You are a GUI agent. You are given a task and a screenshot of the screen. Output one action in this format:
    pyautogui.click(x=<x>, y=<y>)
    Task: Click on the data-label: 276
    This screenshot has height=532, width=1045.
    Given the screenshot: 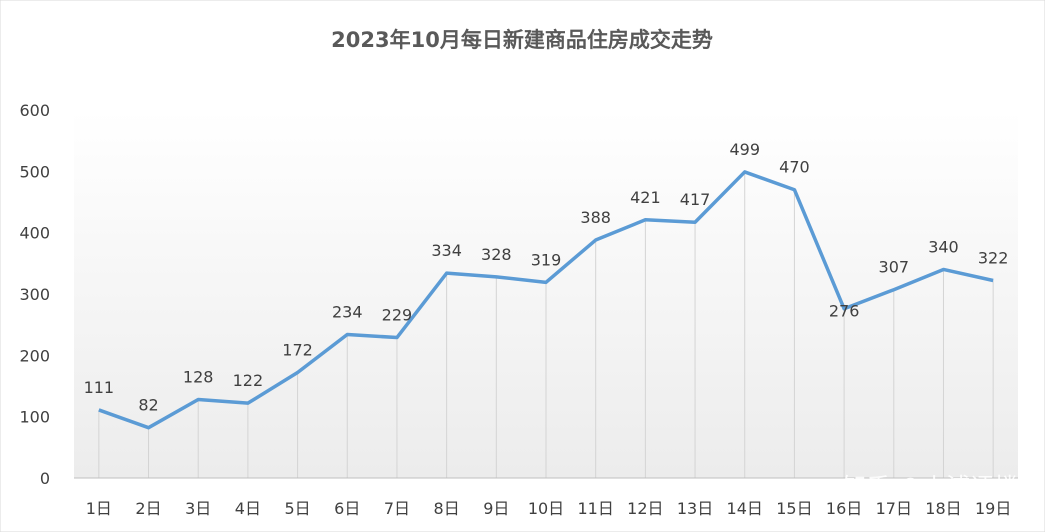 What is the action you would take?
    pyautogui.click(x=844, y=311)
    